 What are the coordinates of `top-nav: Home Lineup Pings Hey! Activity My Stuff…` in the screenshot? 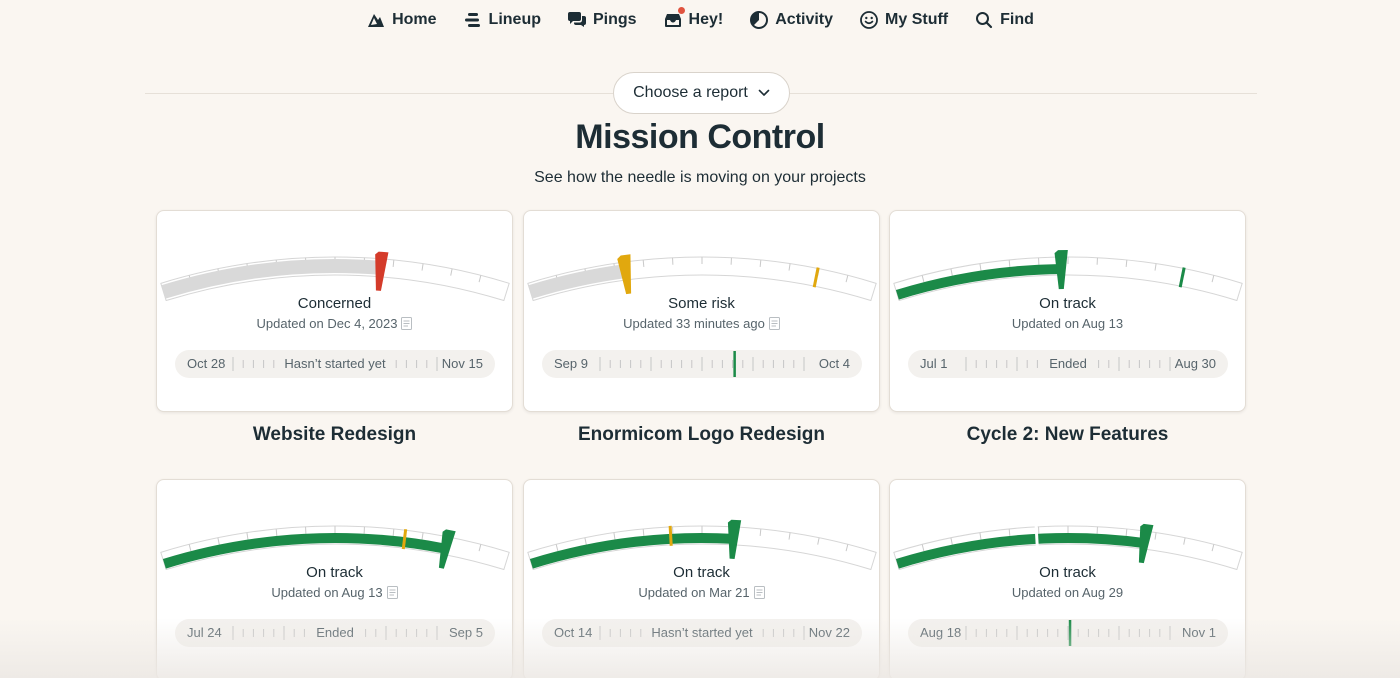 It's located at (700, 20).